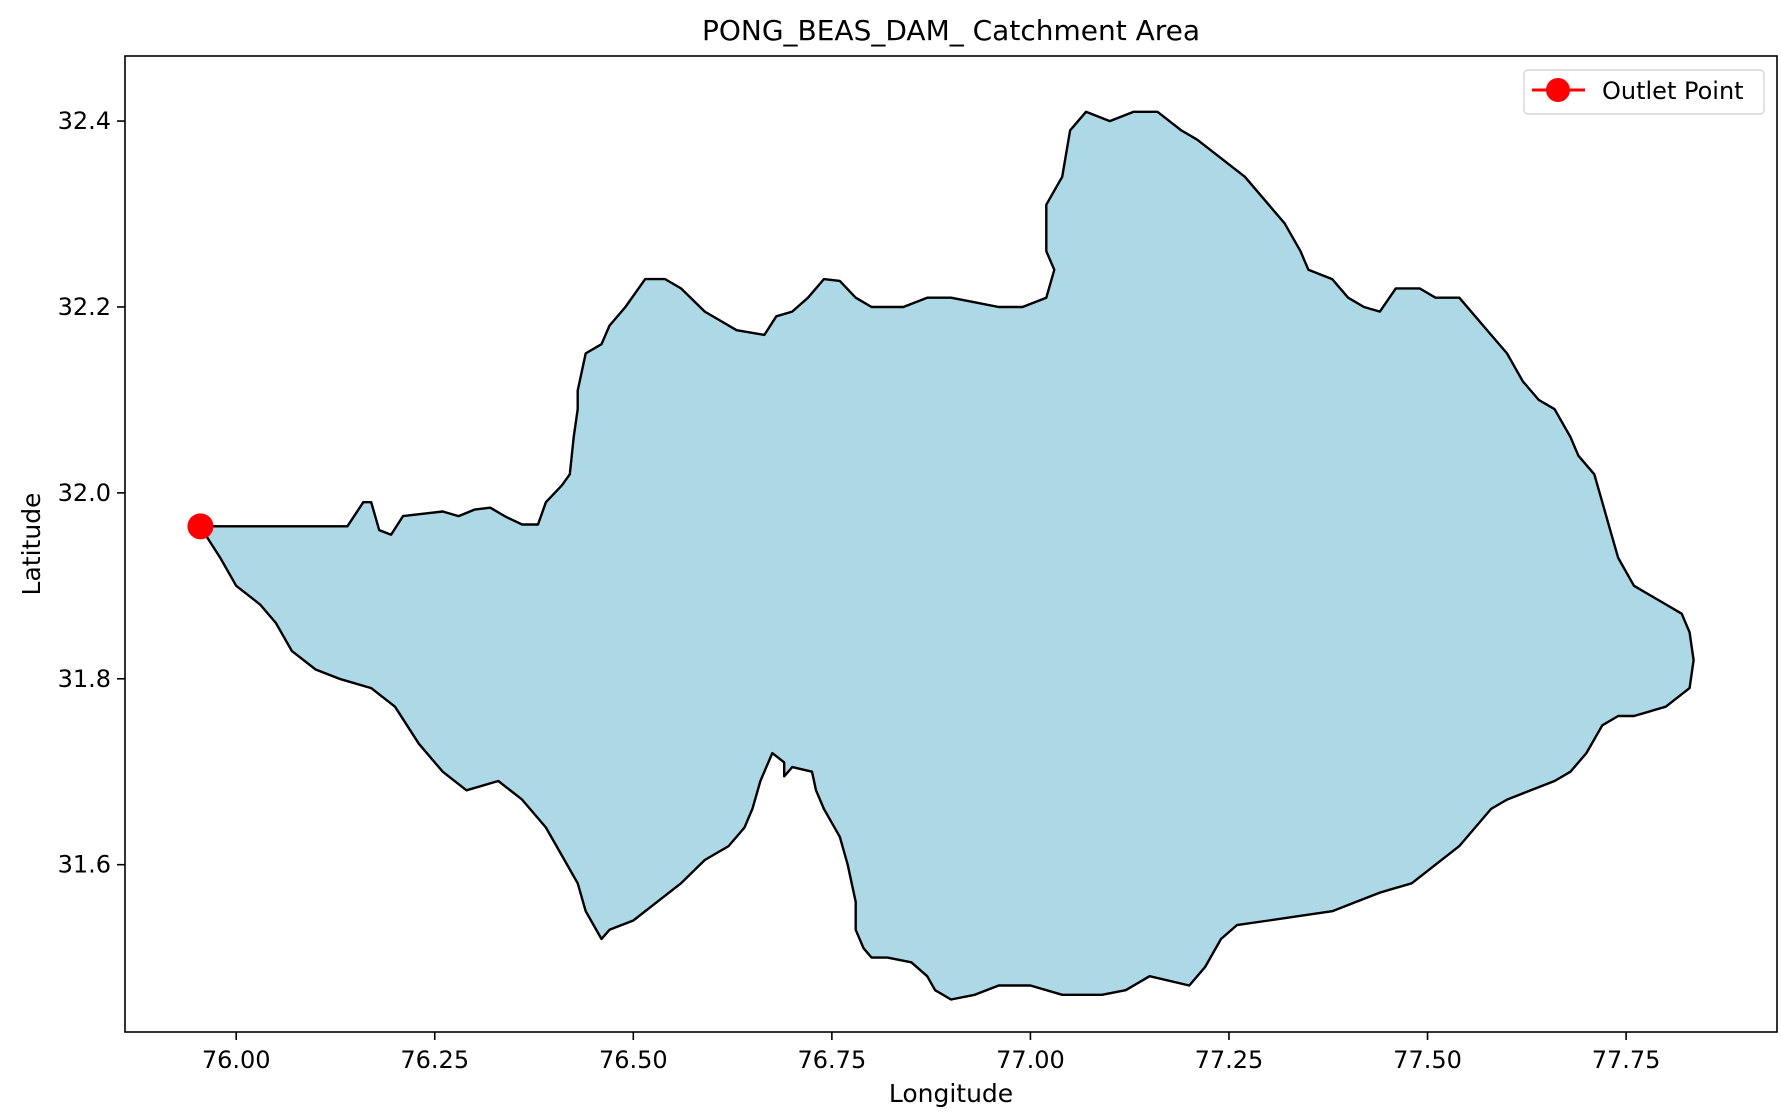 The image size is (1781, 1118). What do you see at coordinates (1427, 1060) in the screenshot?
I see `x-tick-label: 77.50` at bounding box center [1427, 1060].